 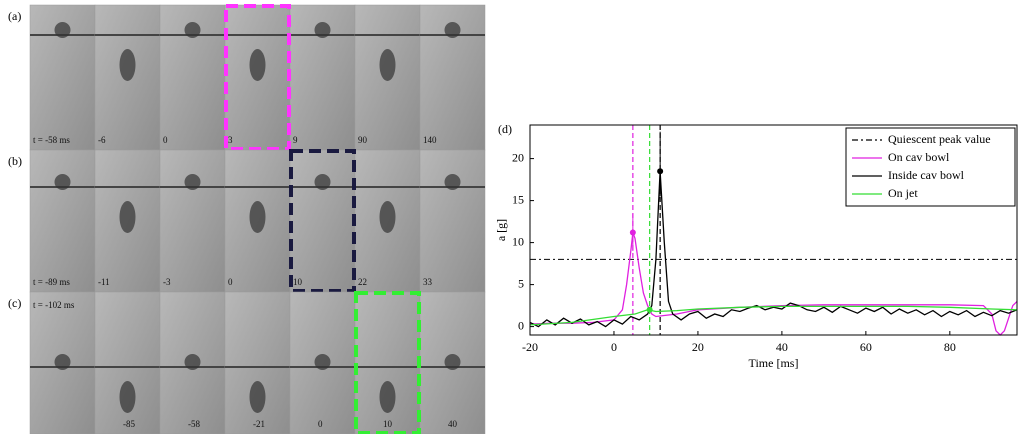 I want to click on frame-time: 33, so click(x=428, y=282).